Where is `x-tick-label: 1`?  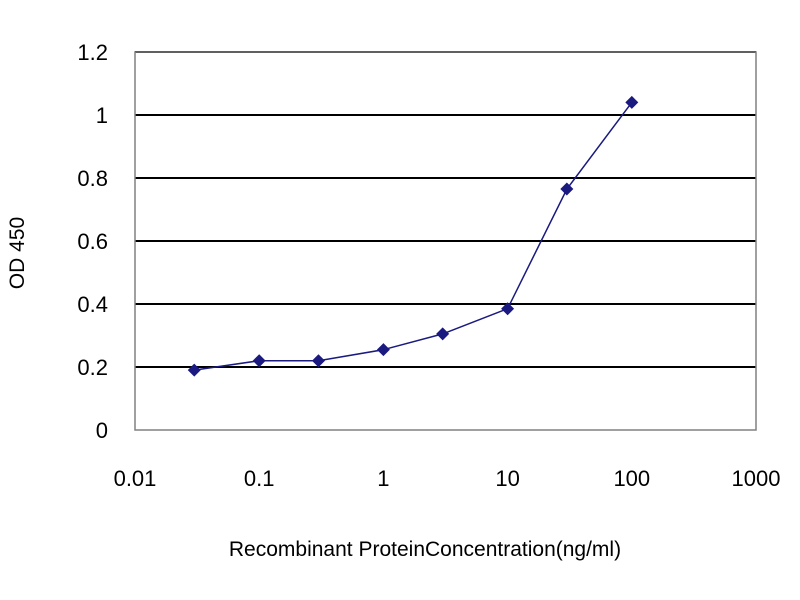 x-tick-label: 1 is located at coordinates (383, 478).